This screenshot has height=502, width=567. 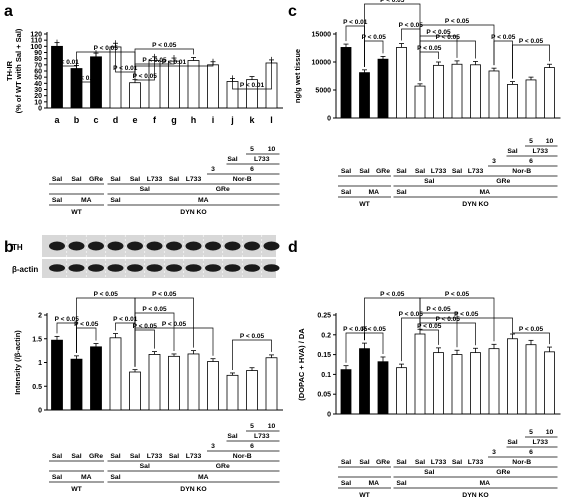 What do you see at coordinates (57, 120) in the screenshot?
I see `bar-letter-a: a` at bounding box center [57, 120].